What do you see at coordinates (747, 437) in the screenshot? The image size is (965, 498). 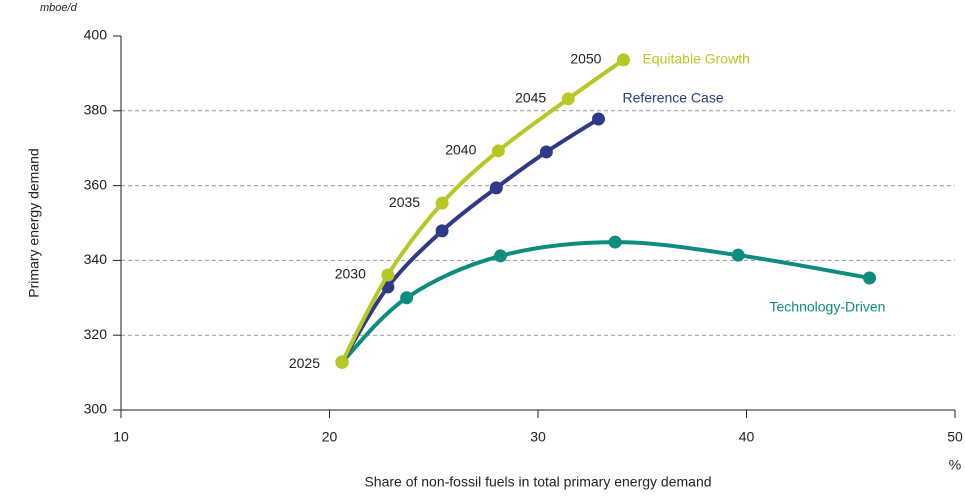 I see `x-tick-label: 40` at bounding box center [747, 437].